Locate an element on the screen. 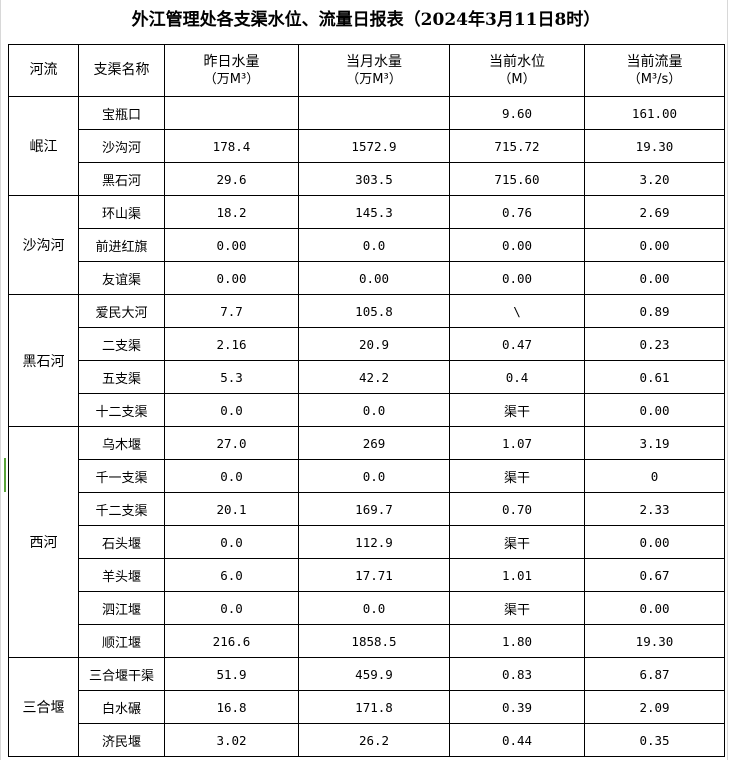 The width and height of the screenshot is (732, 760). month-volume-cell: 20.9 is located at coordinates (374, 344).